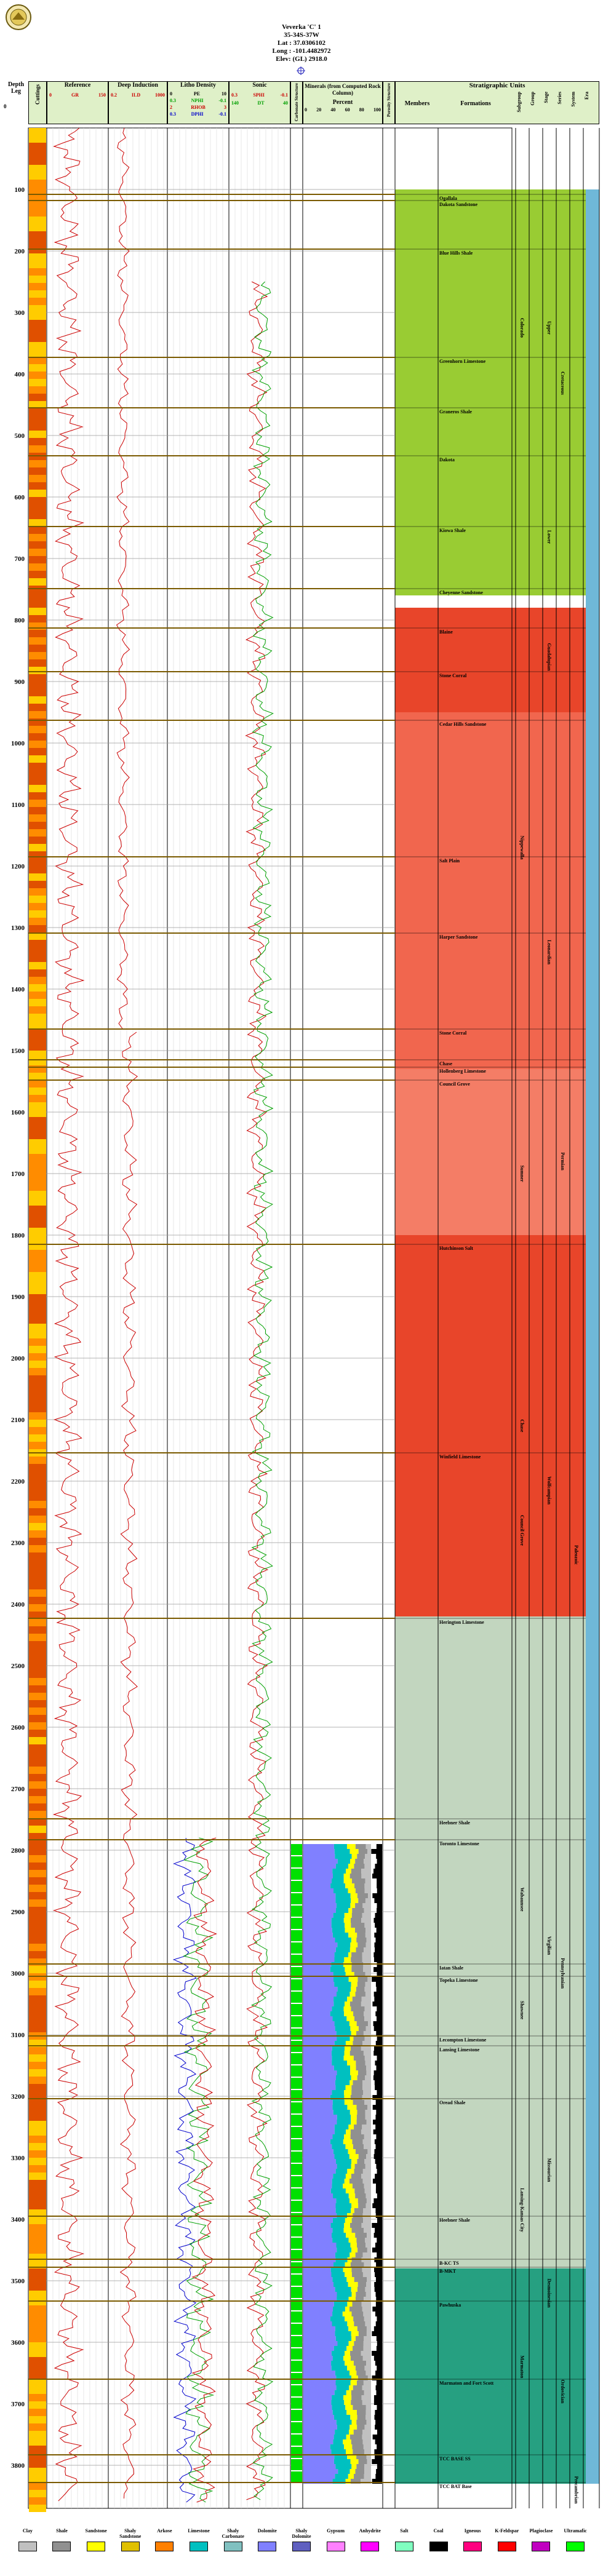 The height and width of the screenshot is (2576, 603). What do you see at coordinates (549, 2293) in the screenshot?
I see `rank-label: Desmoinesian` at bounding box center [549, 2293].